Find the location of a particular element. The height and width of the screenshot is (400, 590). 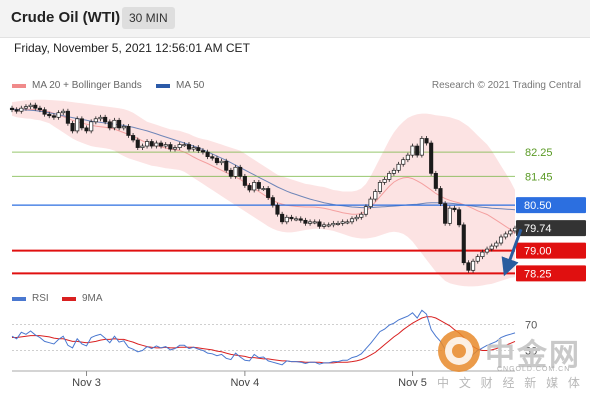

rsi-level-label: 30 is located at coordinates (531, 352).